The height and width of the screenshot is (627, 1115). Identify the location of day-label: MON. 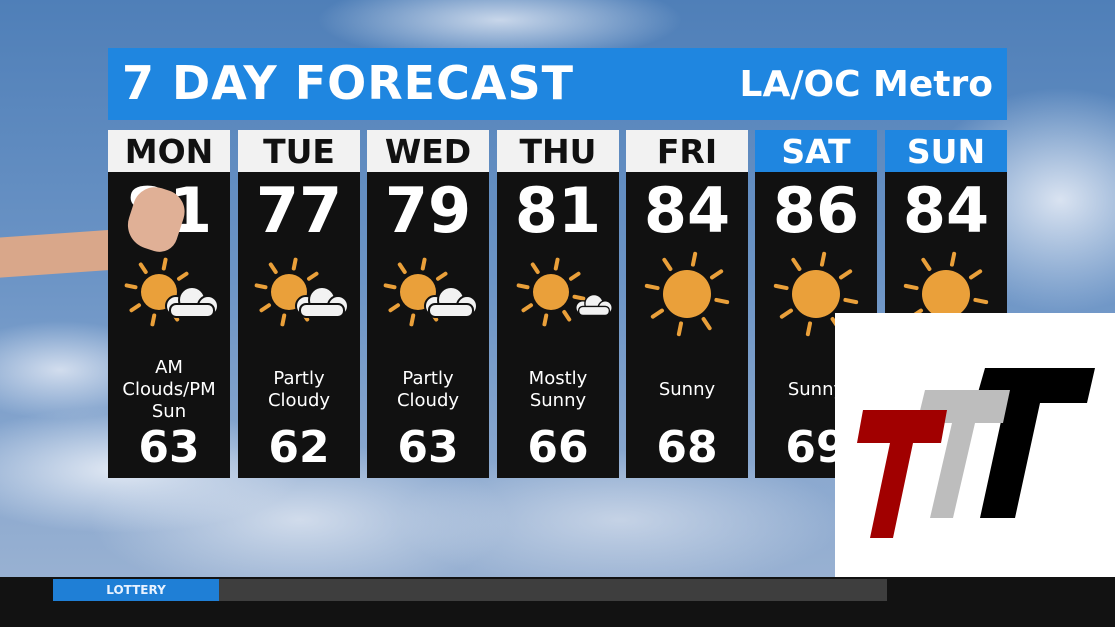
(169, 151).